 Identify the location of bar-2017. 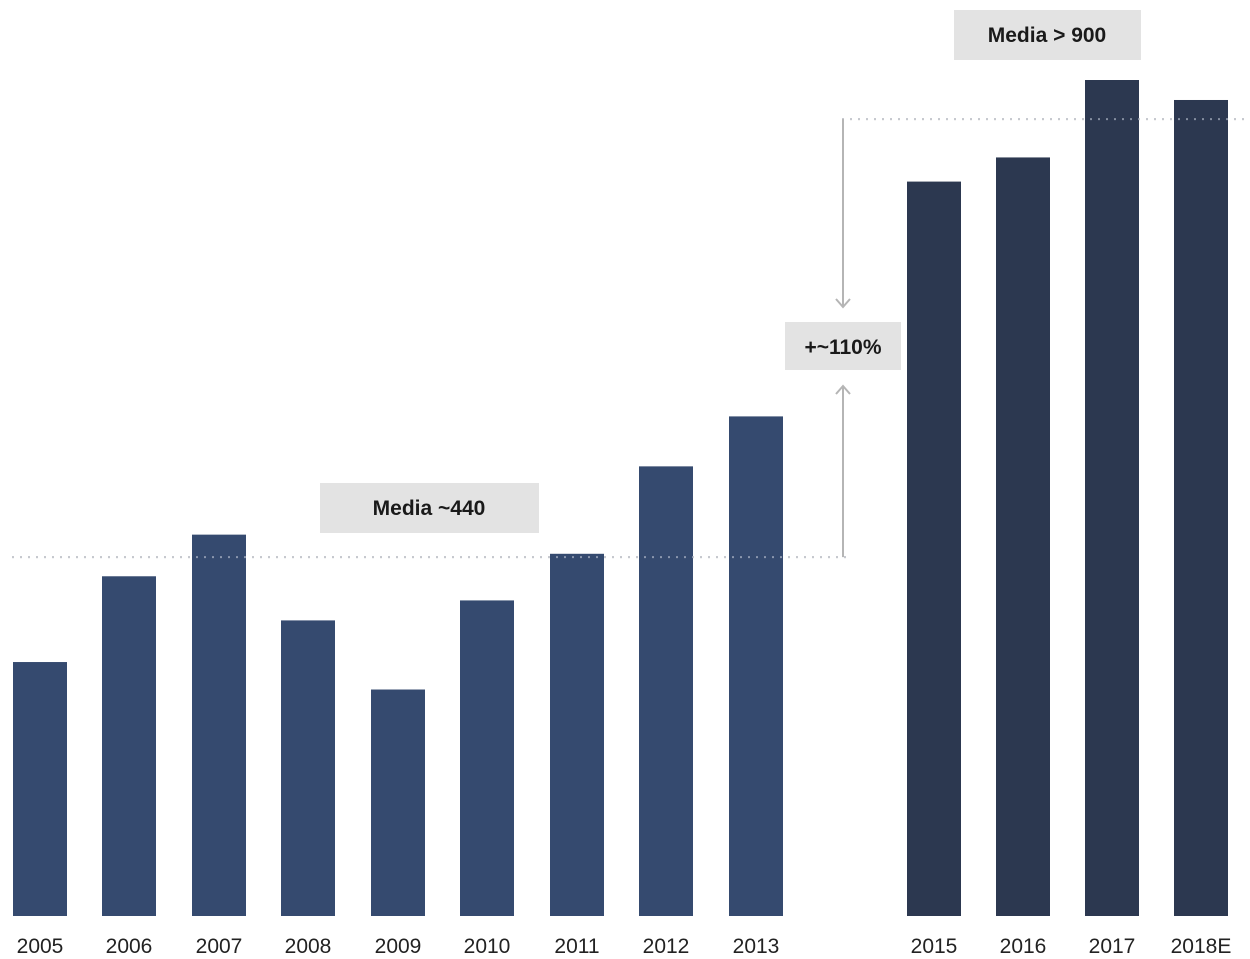
(1112, 498).